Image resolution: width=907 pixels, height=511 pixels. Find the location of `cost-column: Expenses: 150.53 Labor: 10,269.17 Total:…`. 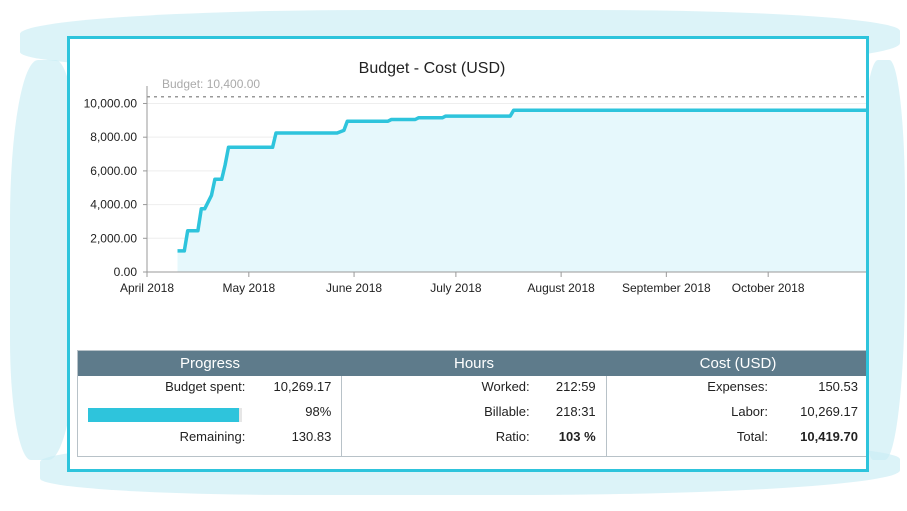

cost-column: Expenses: 150.53 Labor: 10,269.17 Total:… is located at coordinates (736, 416).